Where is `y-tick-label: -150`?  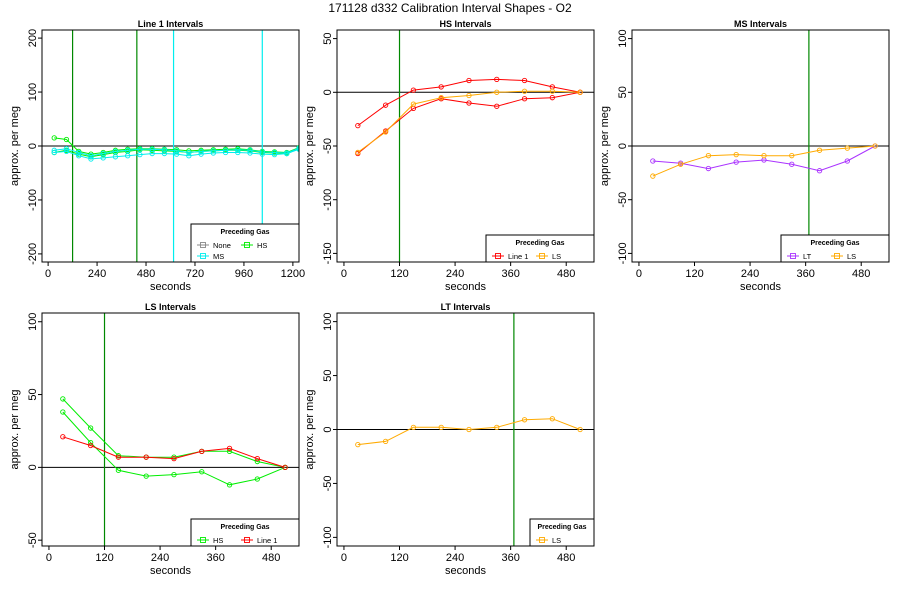
y-tick-label: -150 is located at coordinates (328, 253).